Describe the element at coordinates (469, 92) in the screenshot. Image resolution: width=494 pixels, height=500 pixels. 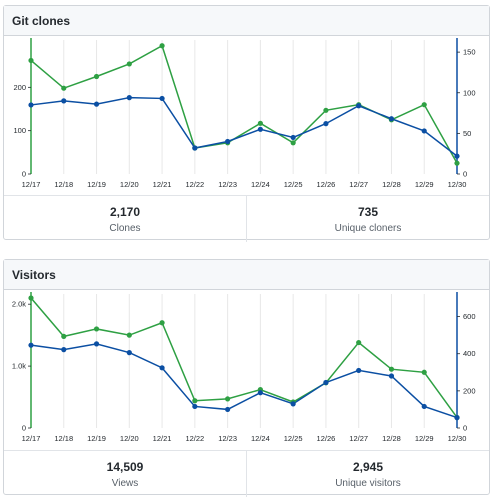
I see `right-tick-label: 100` at that location.